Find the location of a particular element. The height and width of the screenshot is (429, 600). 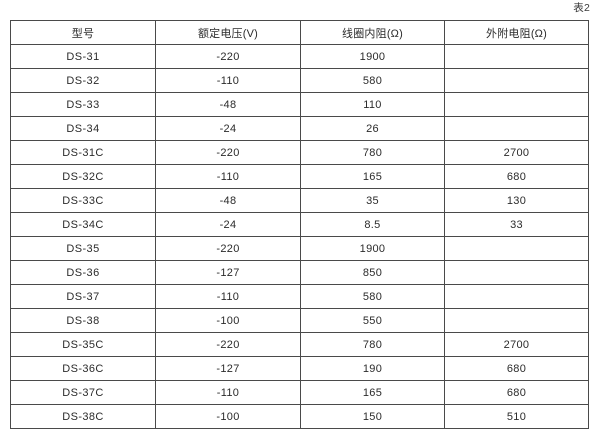

table-row: DS-37C -110 165 680 is located at coordinates (299, 392).